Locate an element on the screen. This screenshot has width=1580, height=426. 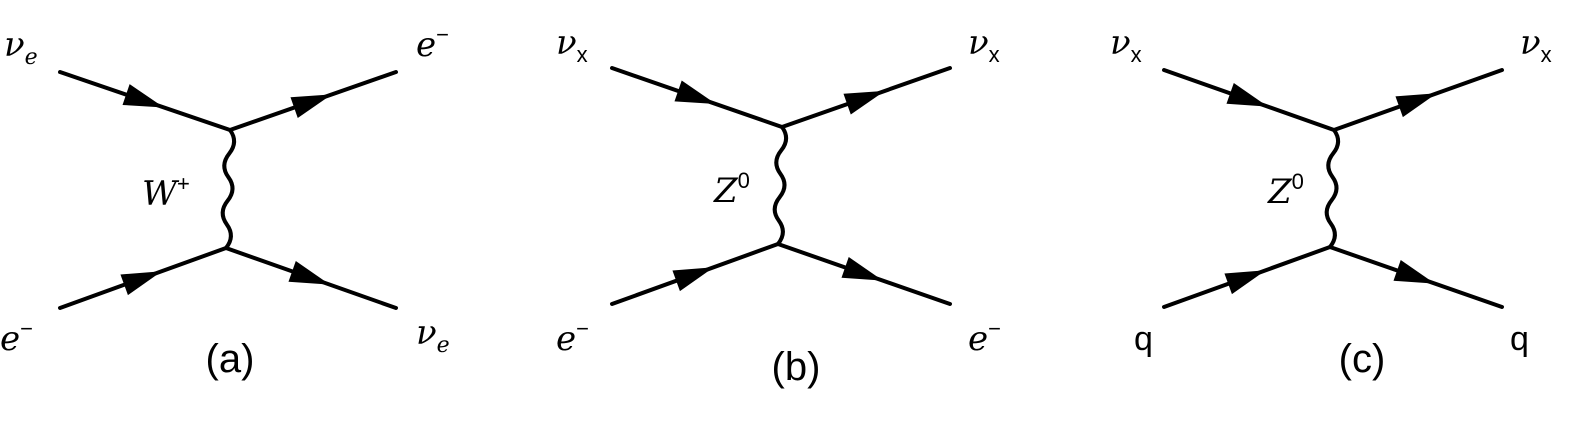
diagram-caption: (a) is located at coordinates (230, 359).